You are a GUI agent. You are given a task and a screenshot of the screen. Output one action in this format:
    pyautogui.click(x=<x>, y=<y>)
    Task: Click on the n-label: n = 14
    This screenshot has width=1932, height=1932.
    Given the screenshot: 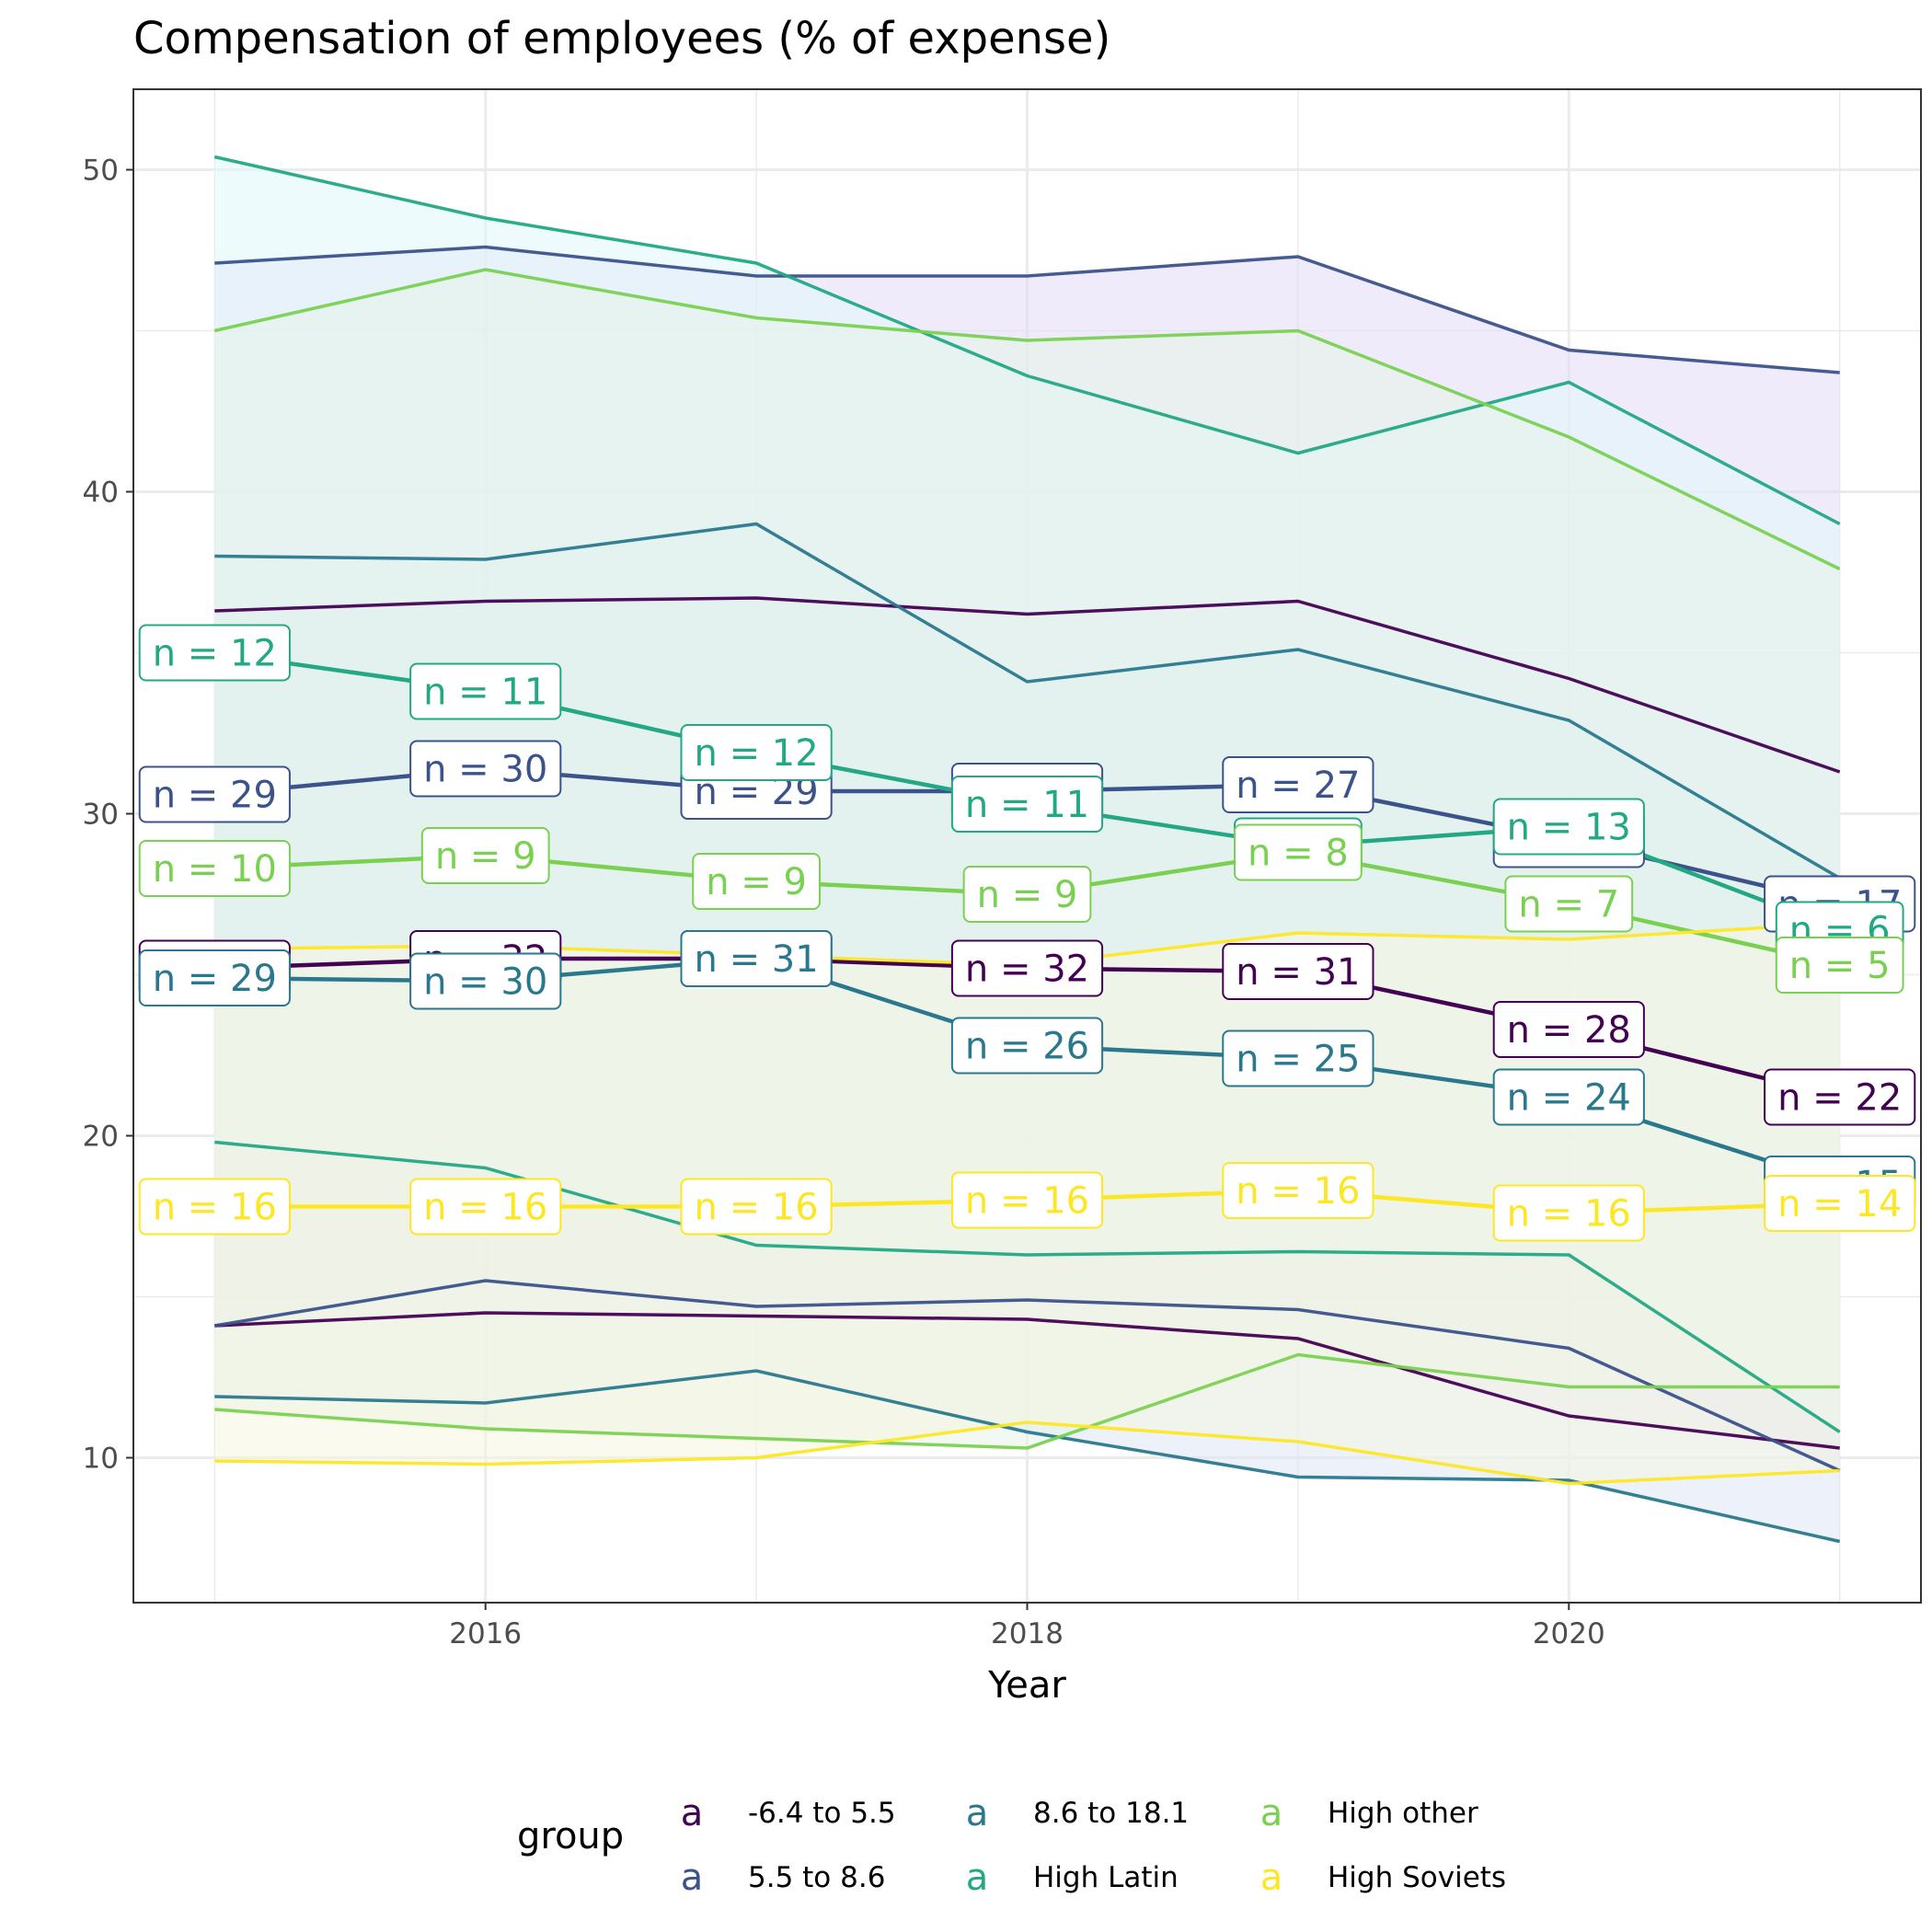 What is the action you would take?
    pyautogui.click(x=1840, y=1203)
    